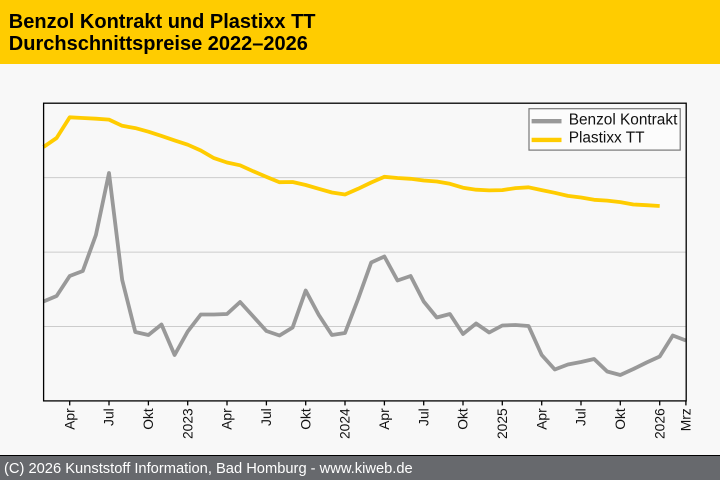 The image size is (720, 480). I want to click on svg-text: 2023, so click(187, 423).